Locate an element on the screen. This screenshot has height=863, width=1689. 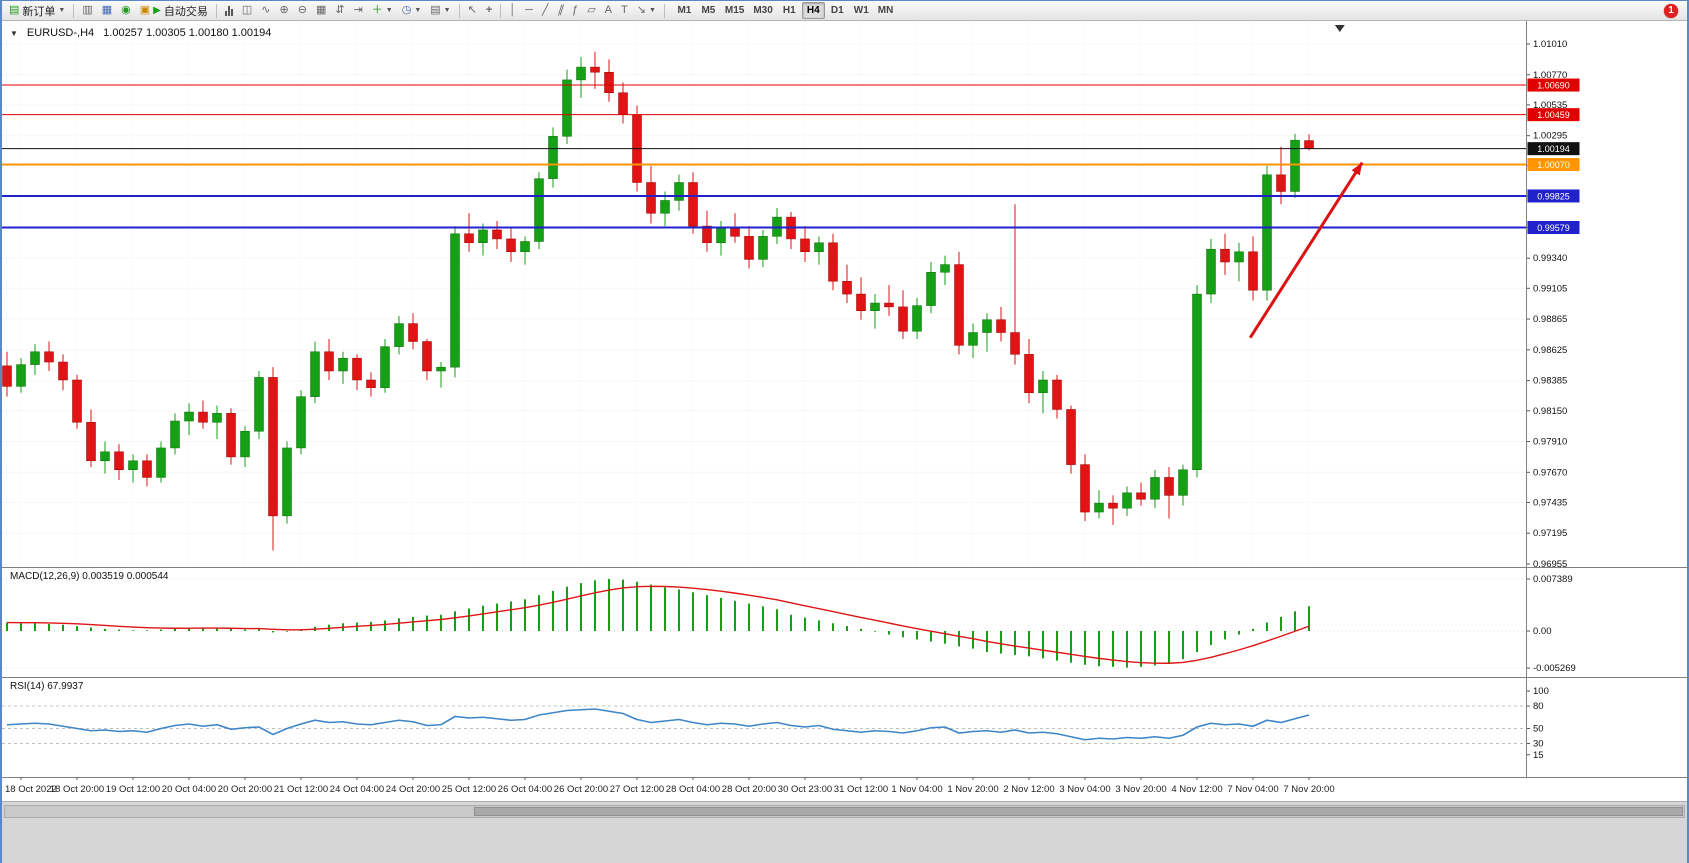
periods-button: ◷ ▼ is located at coordinates (412, 11).